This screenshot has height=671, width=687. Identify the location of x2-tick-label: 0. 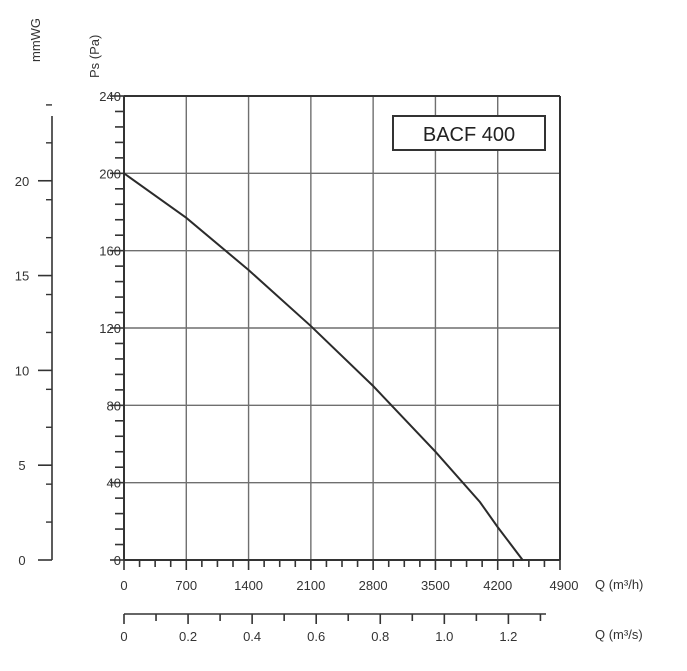
(123, 636).